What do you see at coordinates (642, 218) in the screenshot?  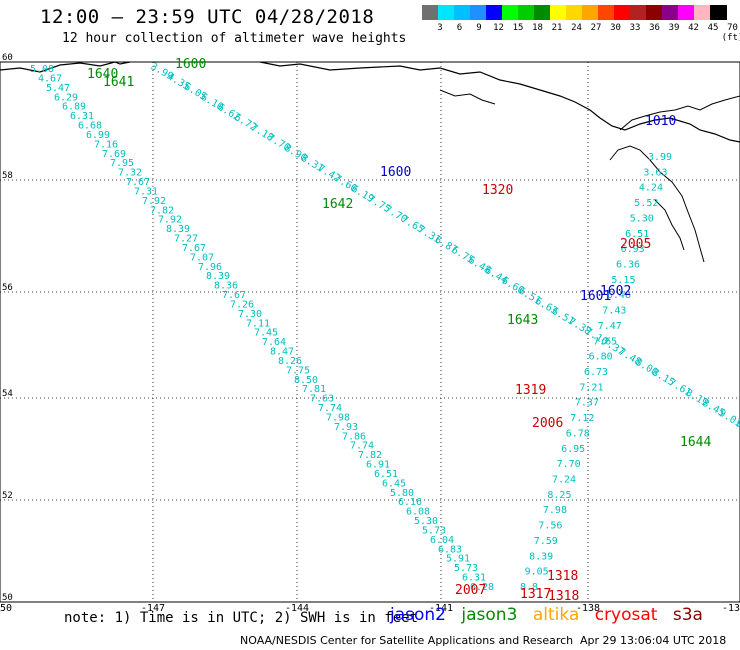 I see `swh-value: 5.30` at bounding box center [642, 218].